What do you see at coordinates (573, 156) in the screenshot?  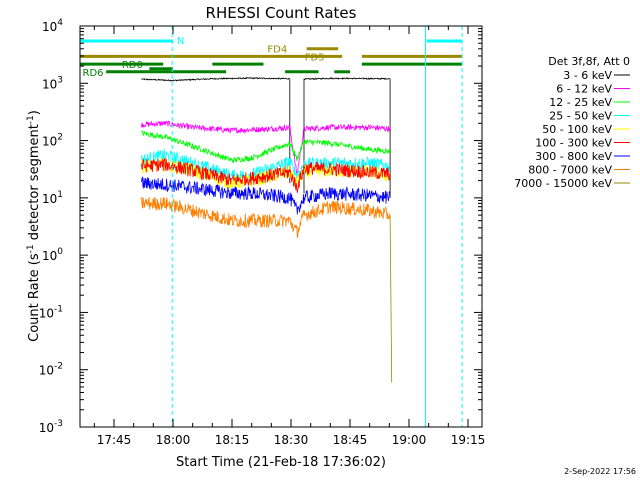 I see `legend-label: 300 - 800 keV` at bounding box center [573, 156].